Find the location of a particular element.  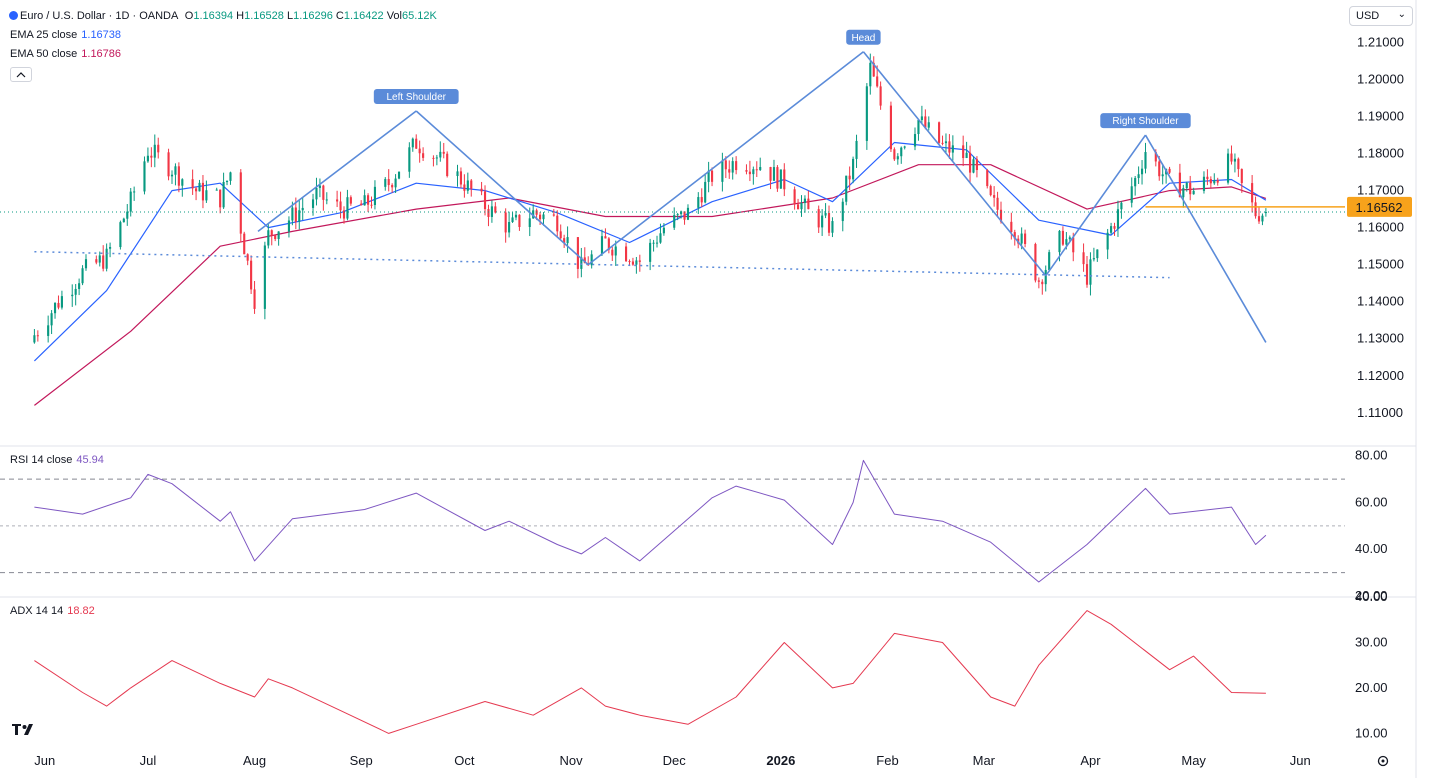

rsi-legend: RSI 14 close 45.94 is located at coordinates (57, 460).